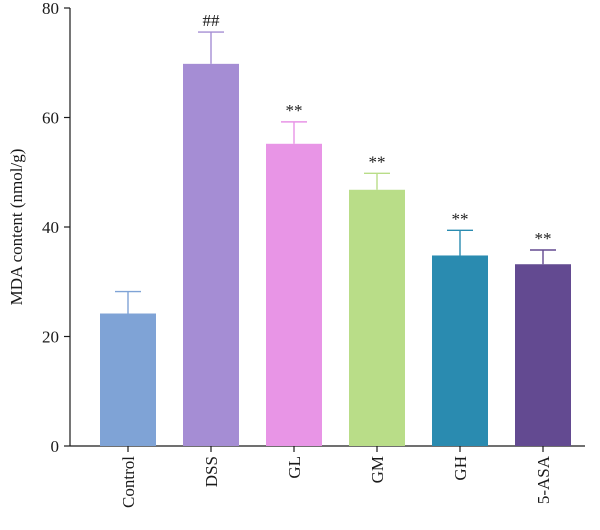 This screenshot has width=600, height=530. Describe the element at coordinates (211, 471) in the screenshot. I see `x-category-label: DSS` at that location.